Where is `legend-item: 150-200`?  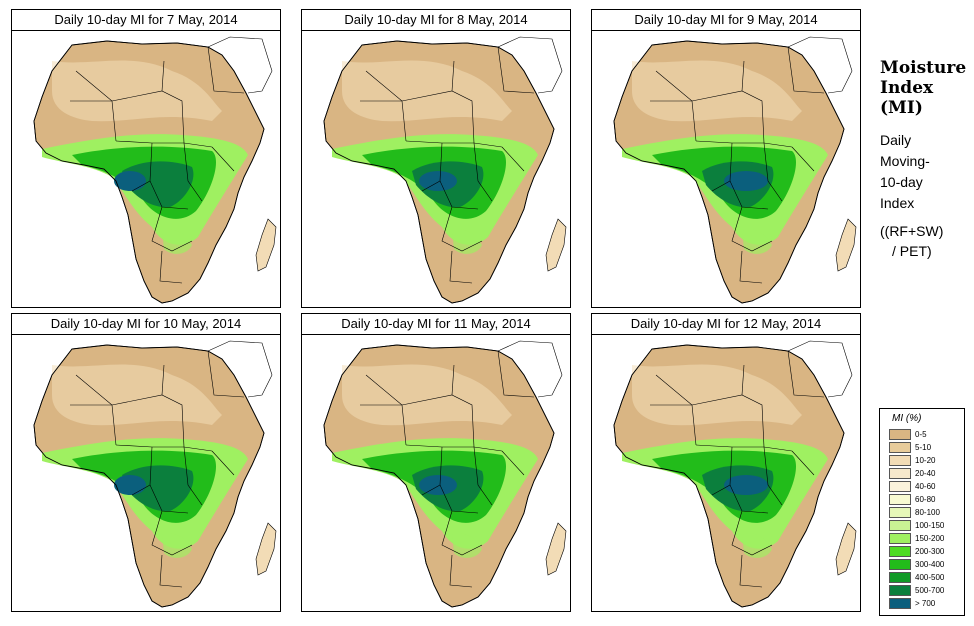
legend-item: 150-200 is located at coordinates (924, 538).